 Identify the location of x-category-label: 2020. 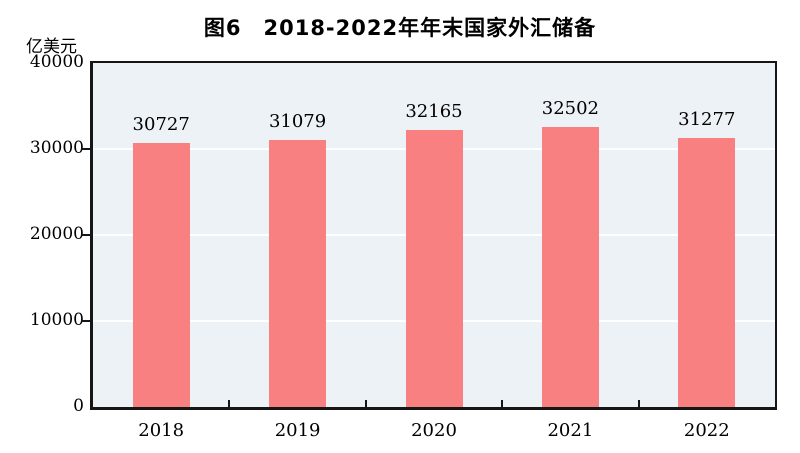
(434, 430).